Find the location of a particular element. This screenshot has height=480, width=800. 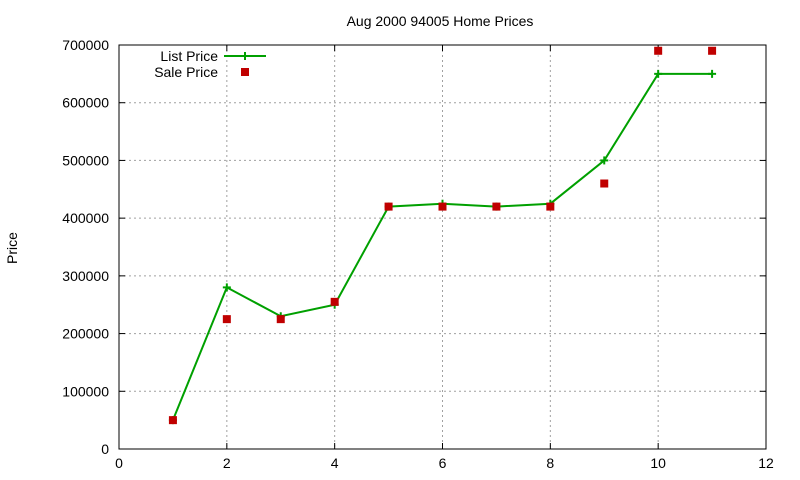

x-tick-label: 8 is located at coordinates (550, 463).